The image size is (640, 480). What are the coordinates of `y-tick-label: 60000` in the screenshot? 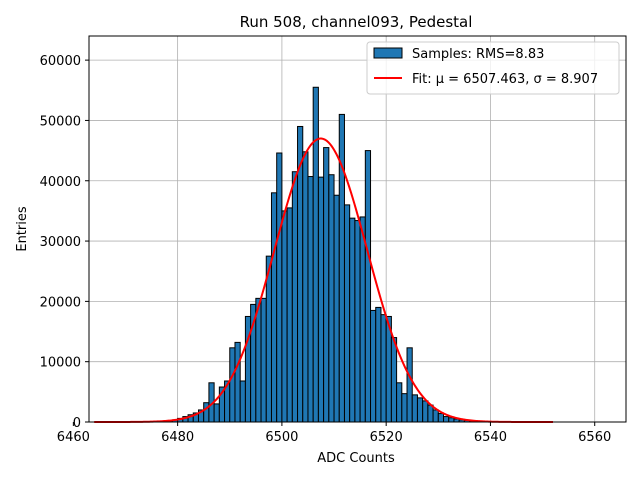 It's located at (60, 61).